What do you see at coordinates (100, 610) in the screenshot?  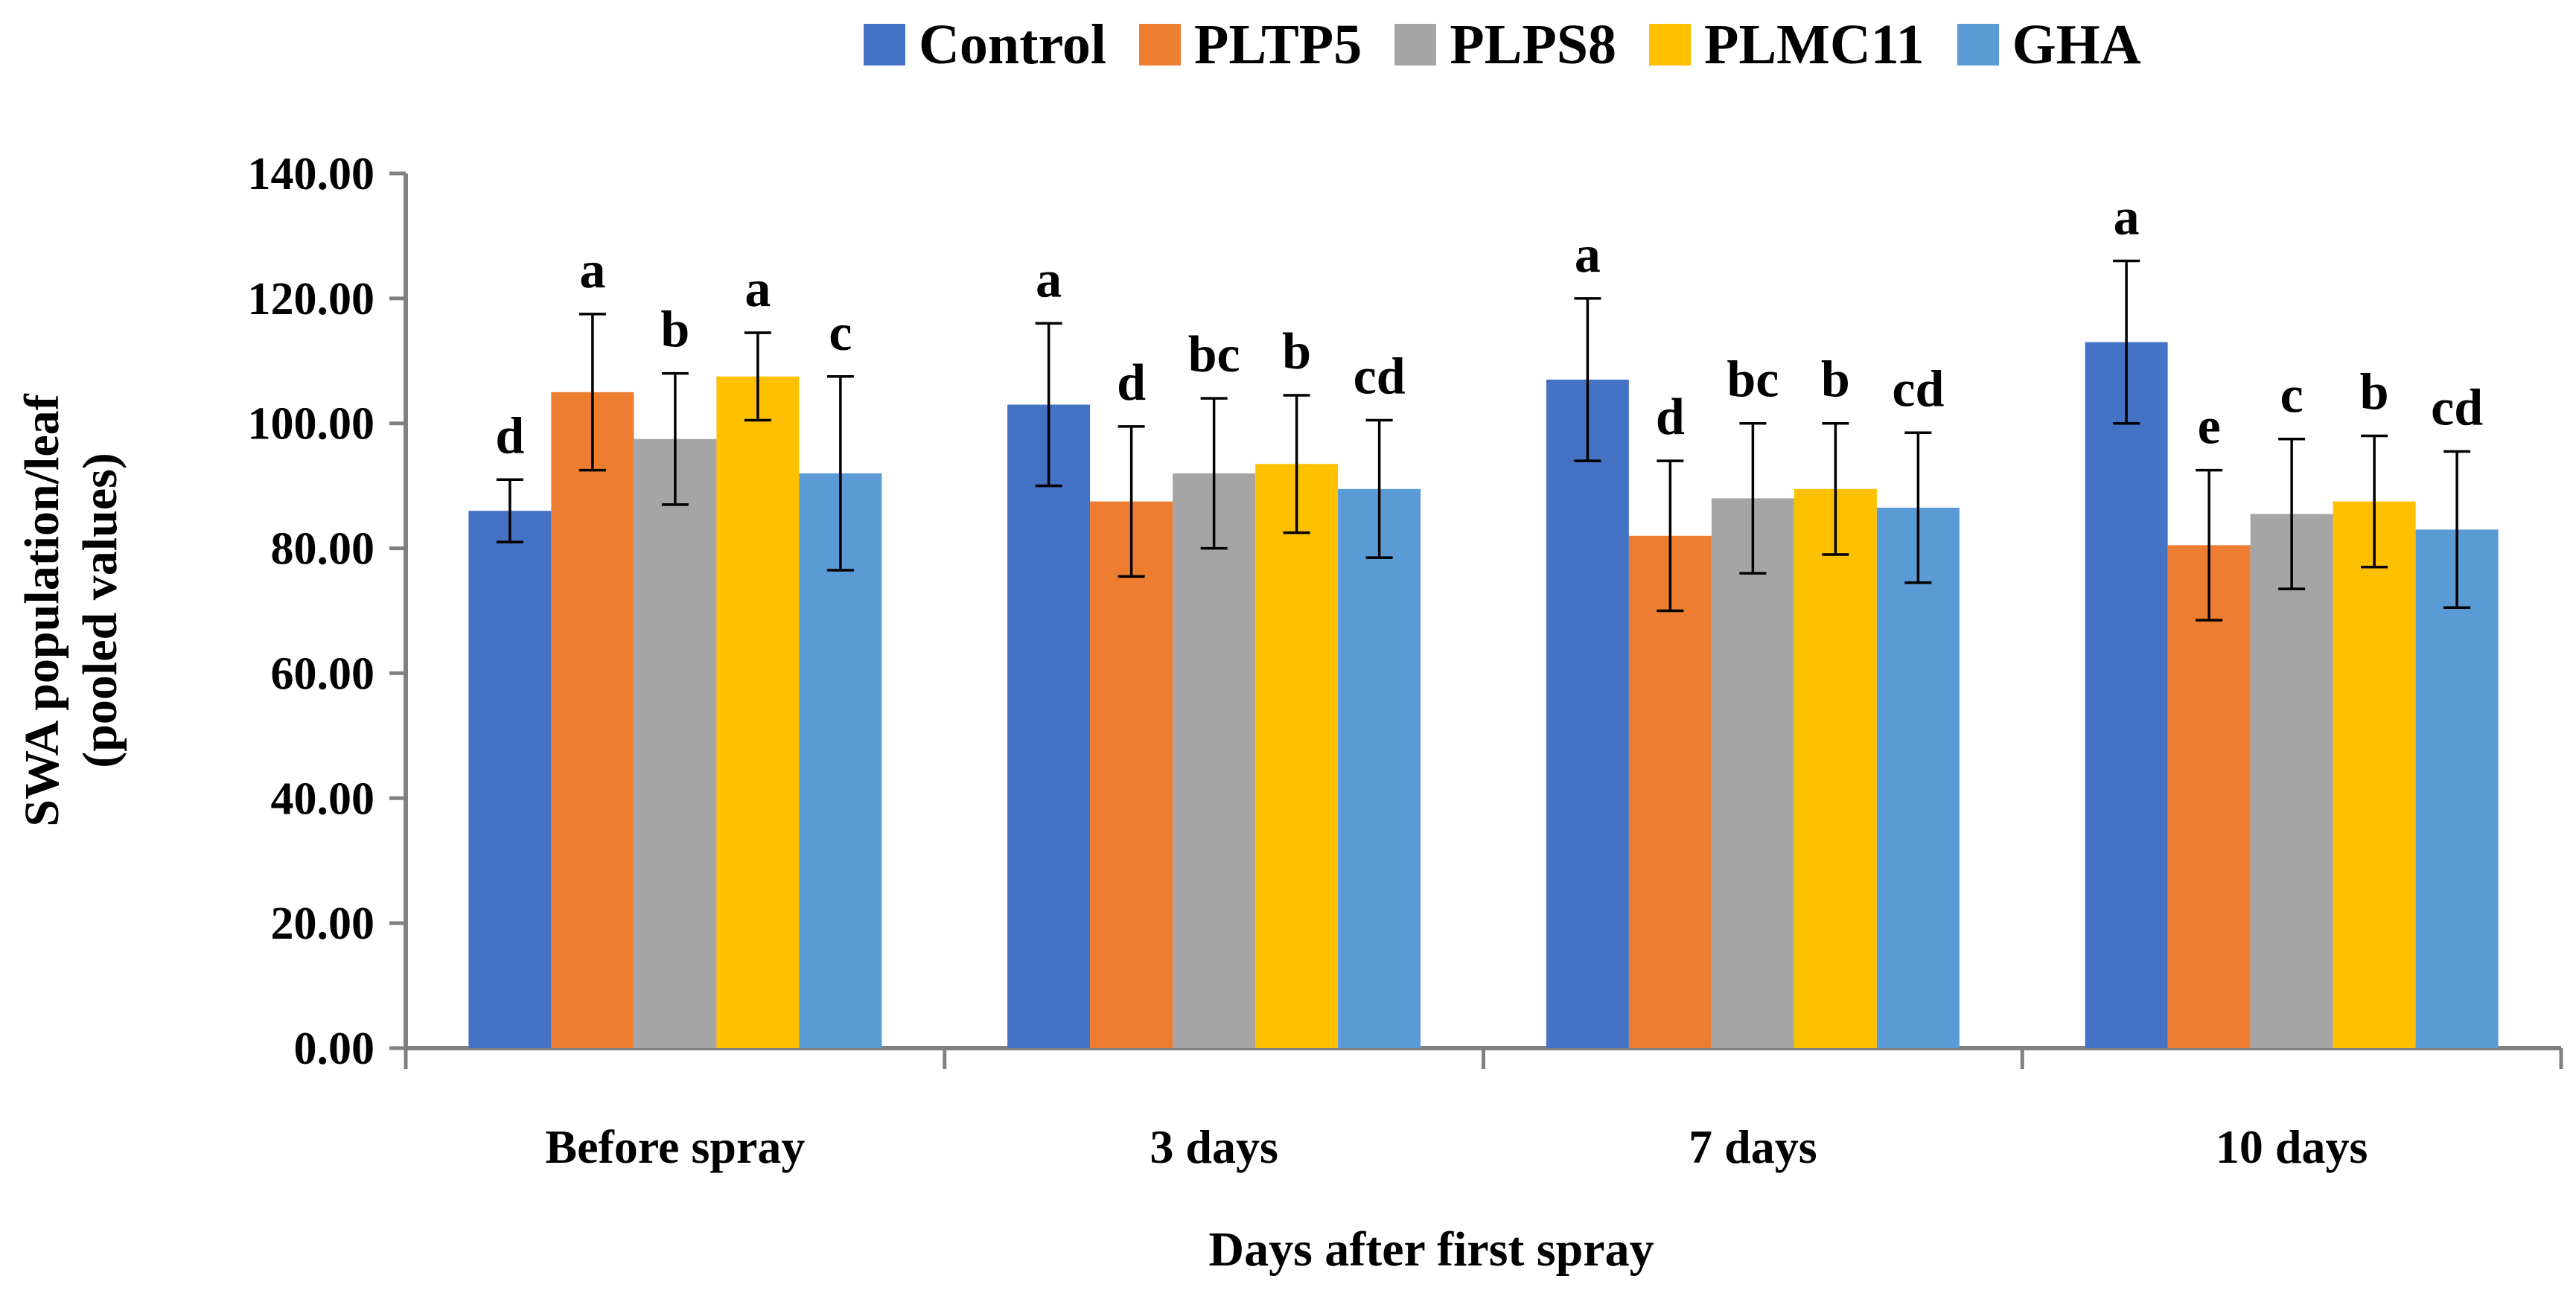 I see `y-axis-title-line2: (pooled values)` at bounding box center [100, 610].